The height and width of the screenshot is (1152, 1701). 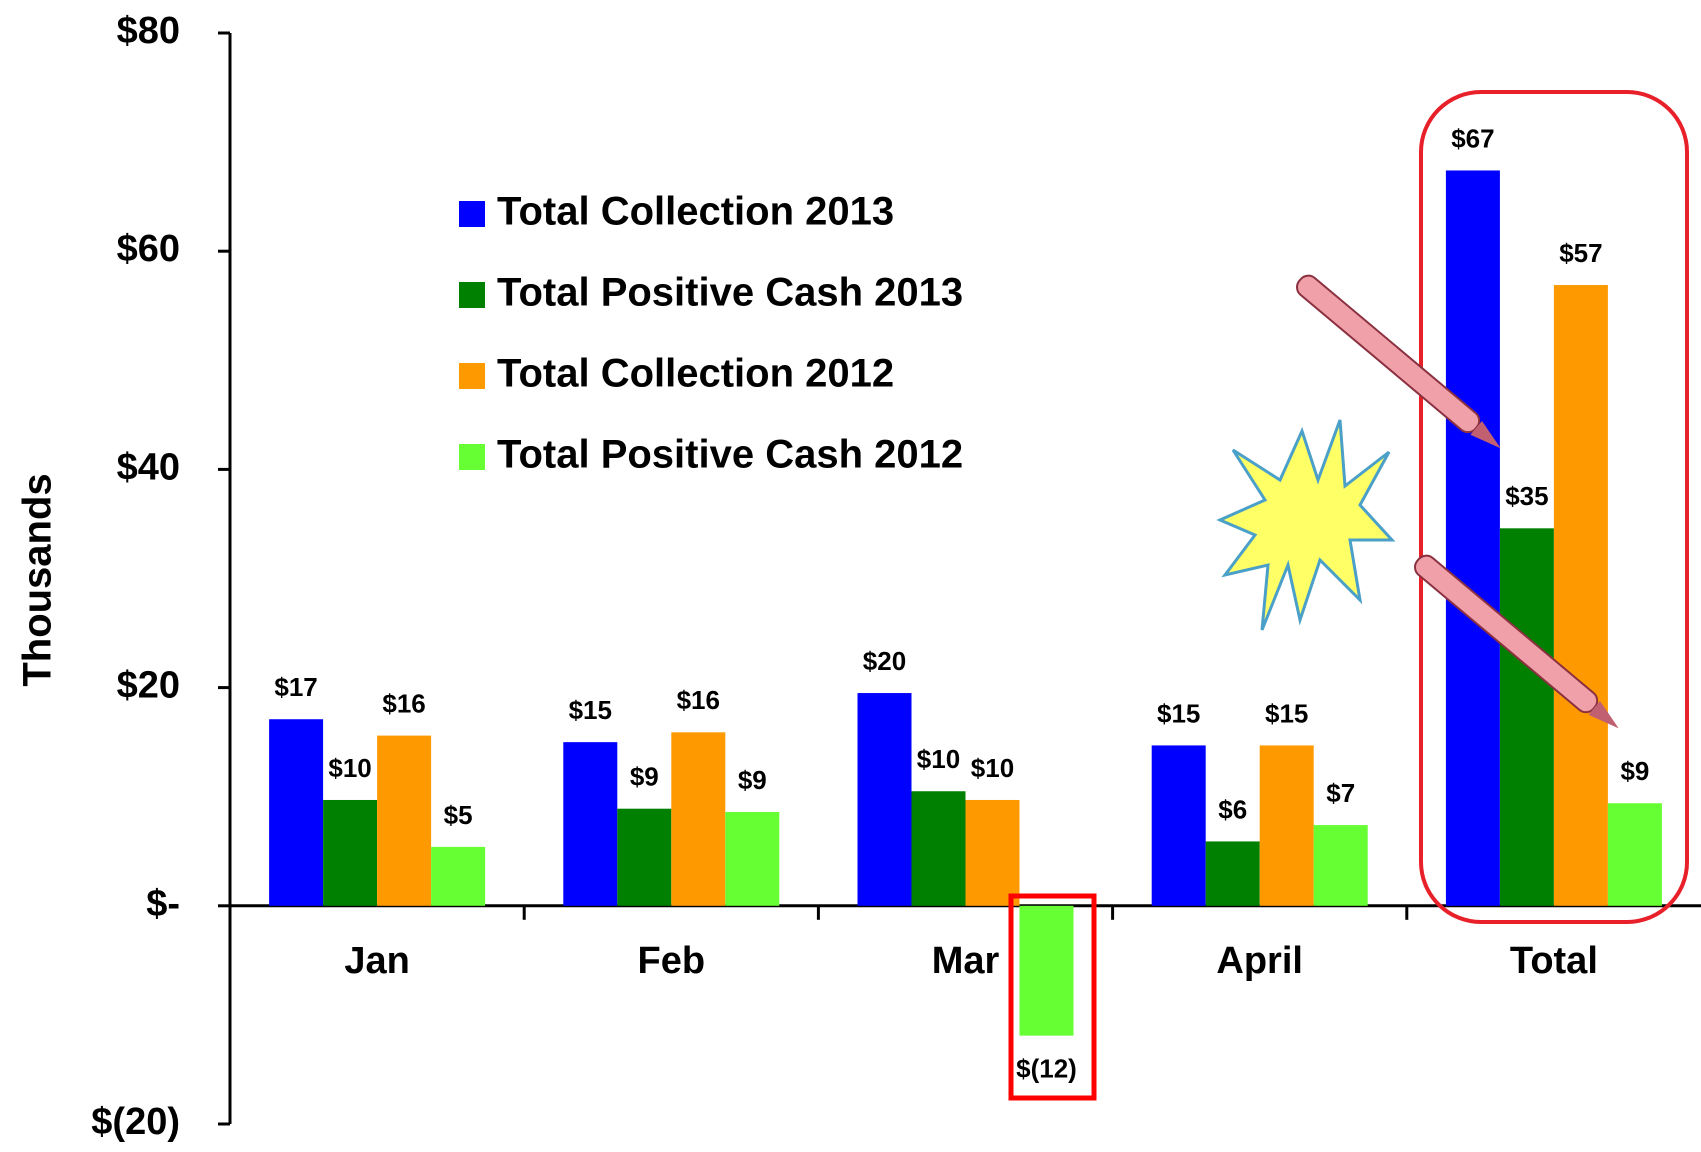 I want to click on y-tick-label: $-, so click(x=163, y=904).